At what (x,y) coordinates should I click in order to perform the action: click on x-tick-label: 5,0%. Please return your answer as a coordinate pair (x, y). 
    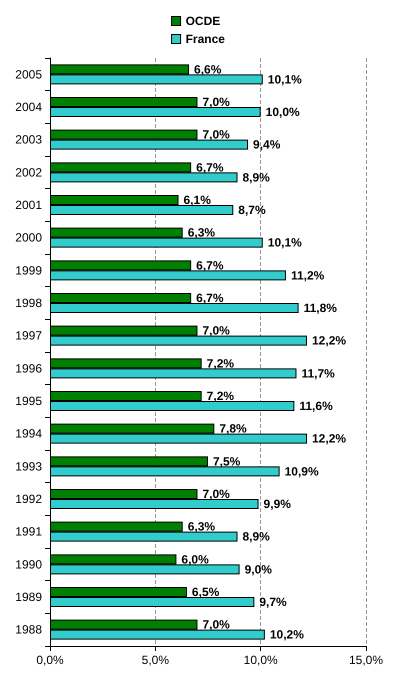
    Looking at the image, I should click on (156, 660).